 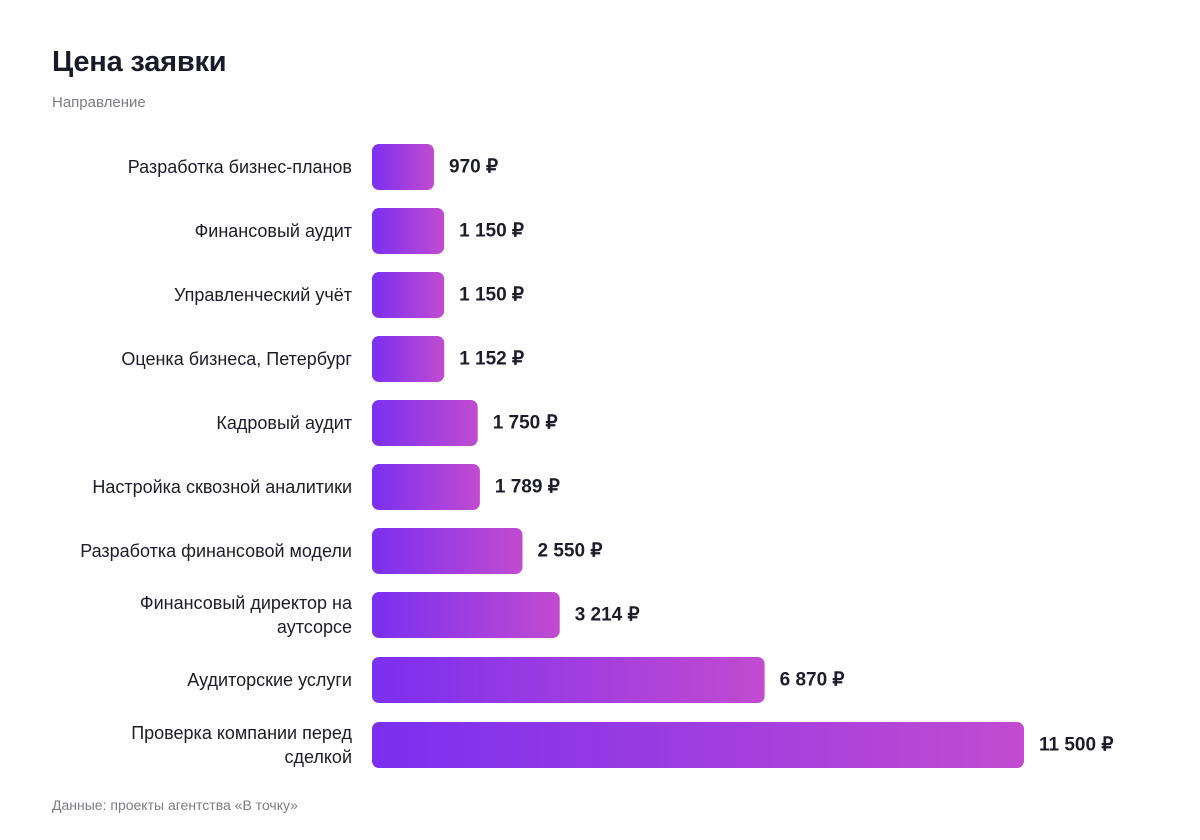 What do you see at coordinates (527, 487) in the screenshot?
I see `value-label: 1 789 ₽` at bounding box center [527, 487].